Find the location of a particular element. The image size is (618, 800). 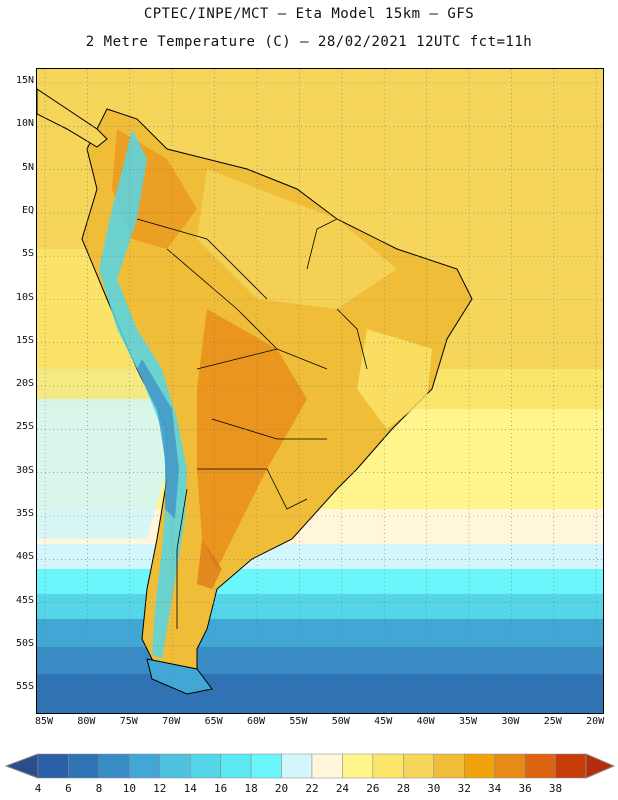

lat-label: 5N is located at coordinates (27, 167).